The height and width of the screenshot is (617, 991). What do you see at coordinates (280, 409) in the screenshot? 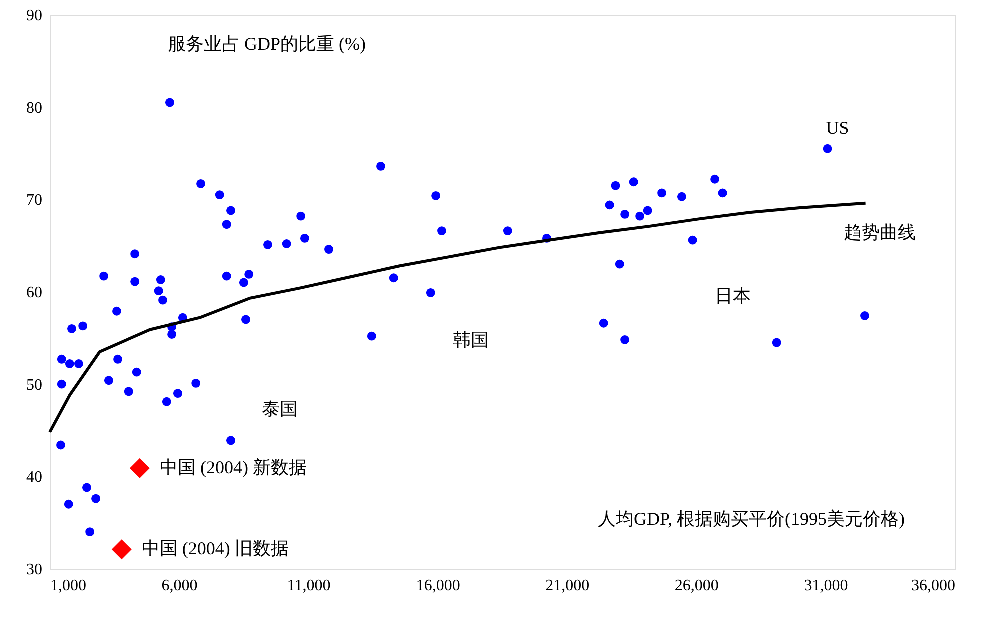
I see `annotation: 泰国` at bounding box center [280, 409].